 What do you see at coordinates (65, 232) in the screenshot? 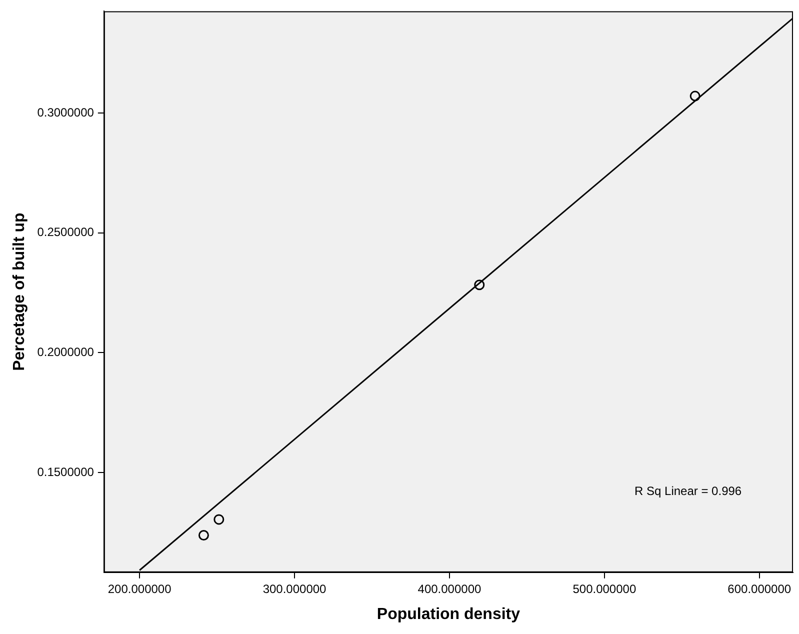
I see `y-tick-label: 0.2500000` at bounding box center [65, 232].